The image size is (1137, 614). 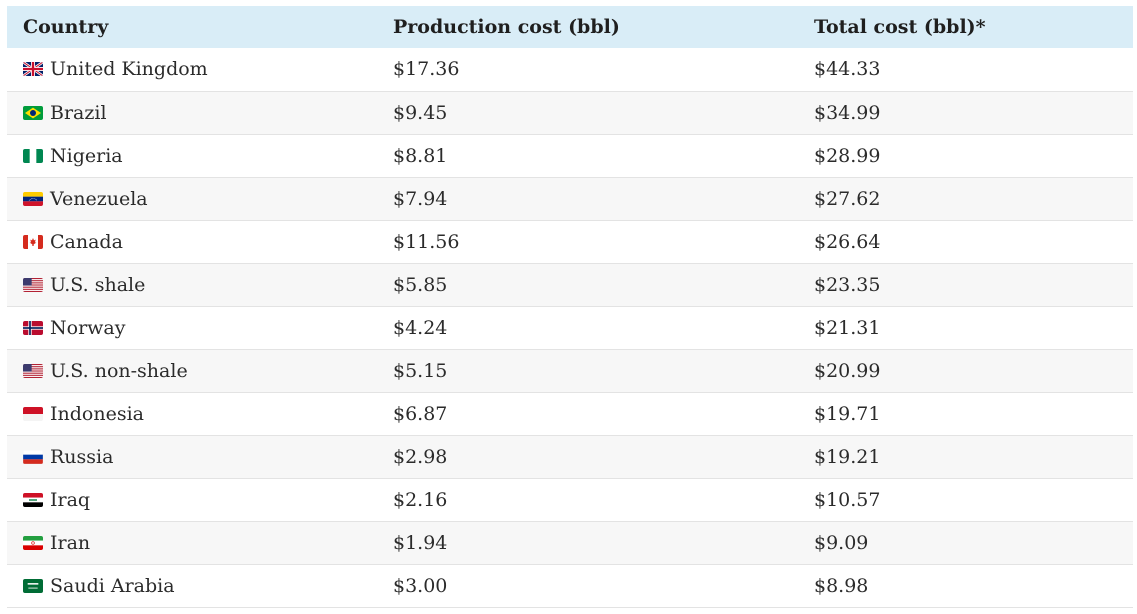 I want to click on total-cost-cell: $44.33, so click(x=847, y=69).